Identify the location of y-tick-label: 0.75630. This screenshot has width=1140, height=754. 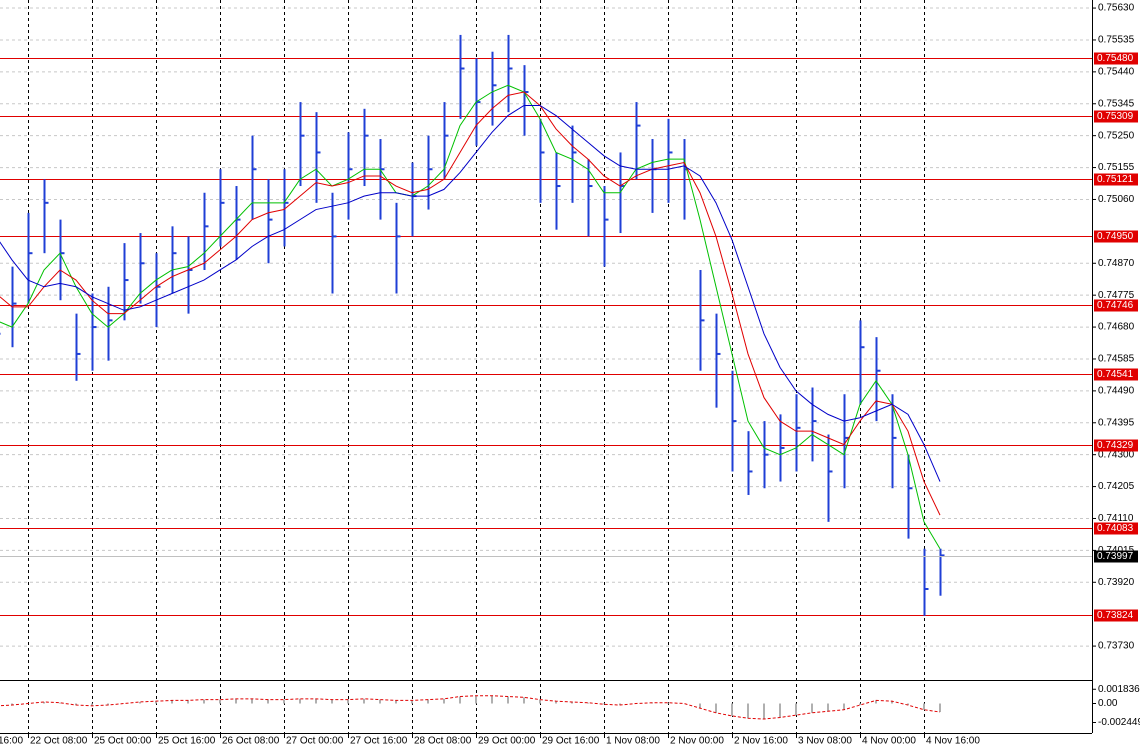
(1116, 8).